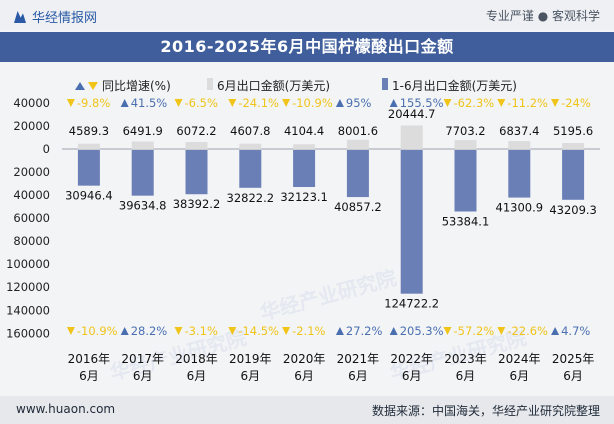 Image resolution: width=614 pixels, height=424 pixels. What do you see at coordinates (307, 410) in the screenshot?
I see `footer: www.huaon.com 数据来源：中国海关，华经产业研究院整理` at bounding box center [307, 410].